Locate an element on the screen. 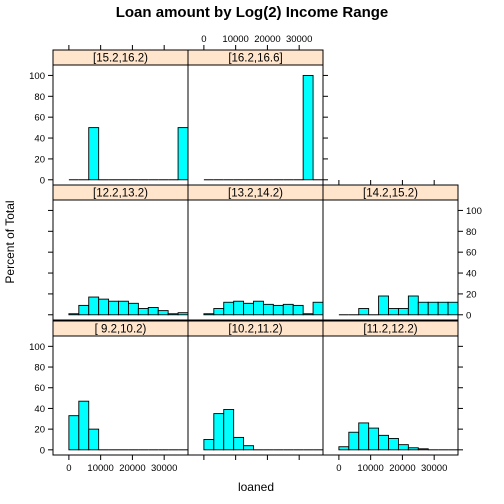  panel-strip-label: [13.2,14.2) is located at coordinates (255, 194).